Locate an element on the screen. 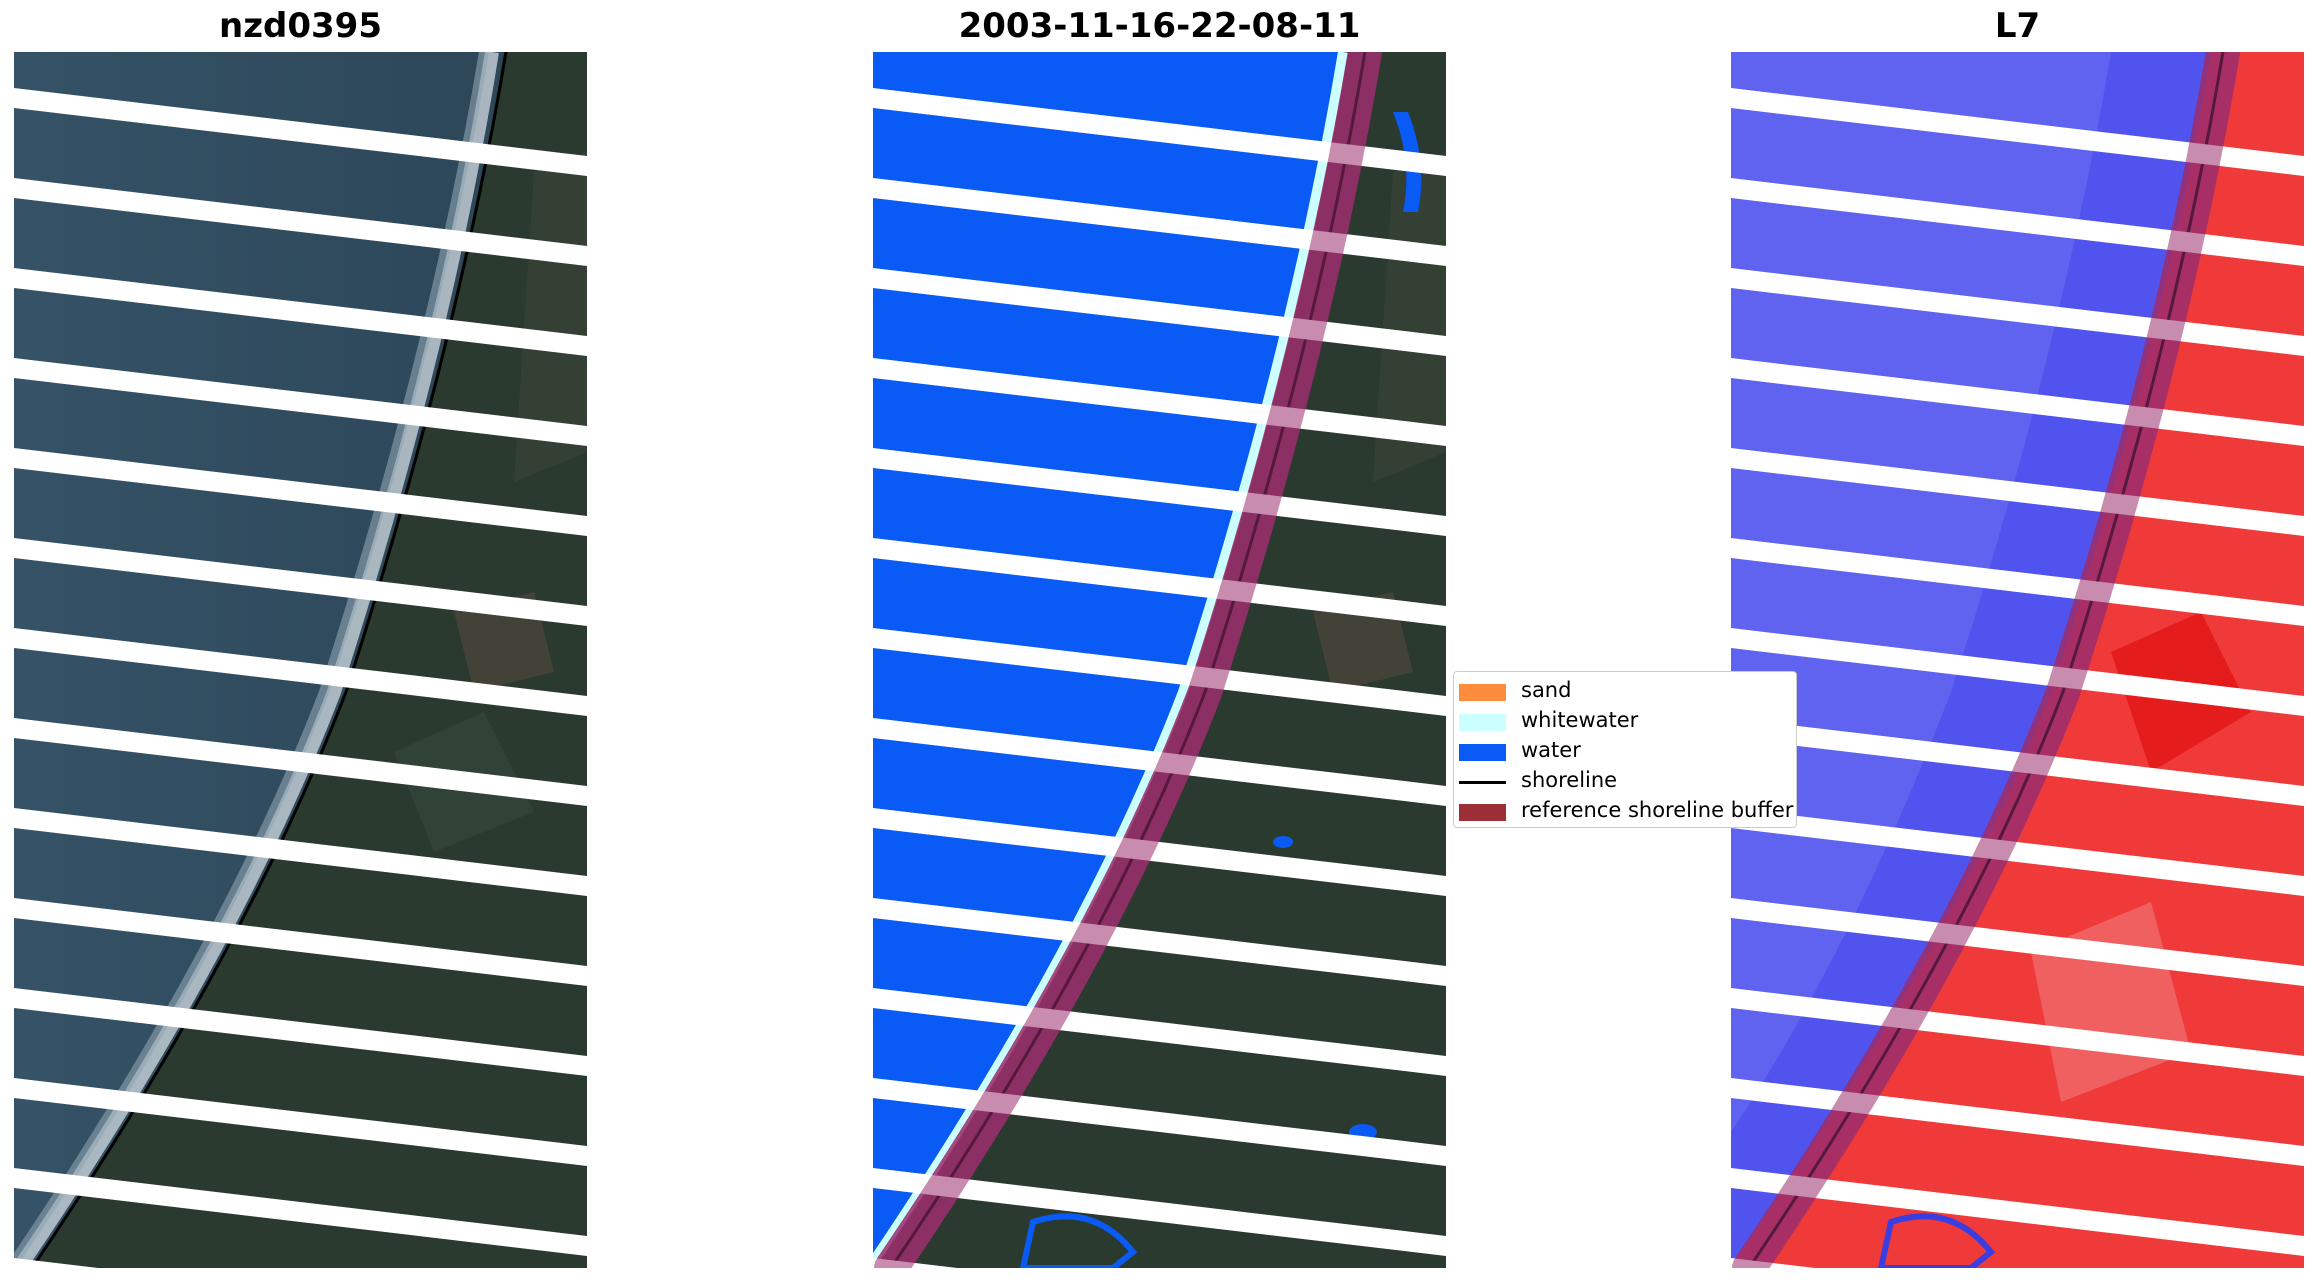 The height and width of the screenshot is (1283, 2314). legend-label: sand is located at coordinates (1546, 690).